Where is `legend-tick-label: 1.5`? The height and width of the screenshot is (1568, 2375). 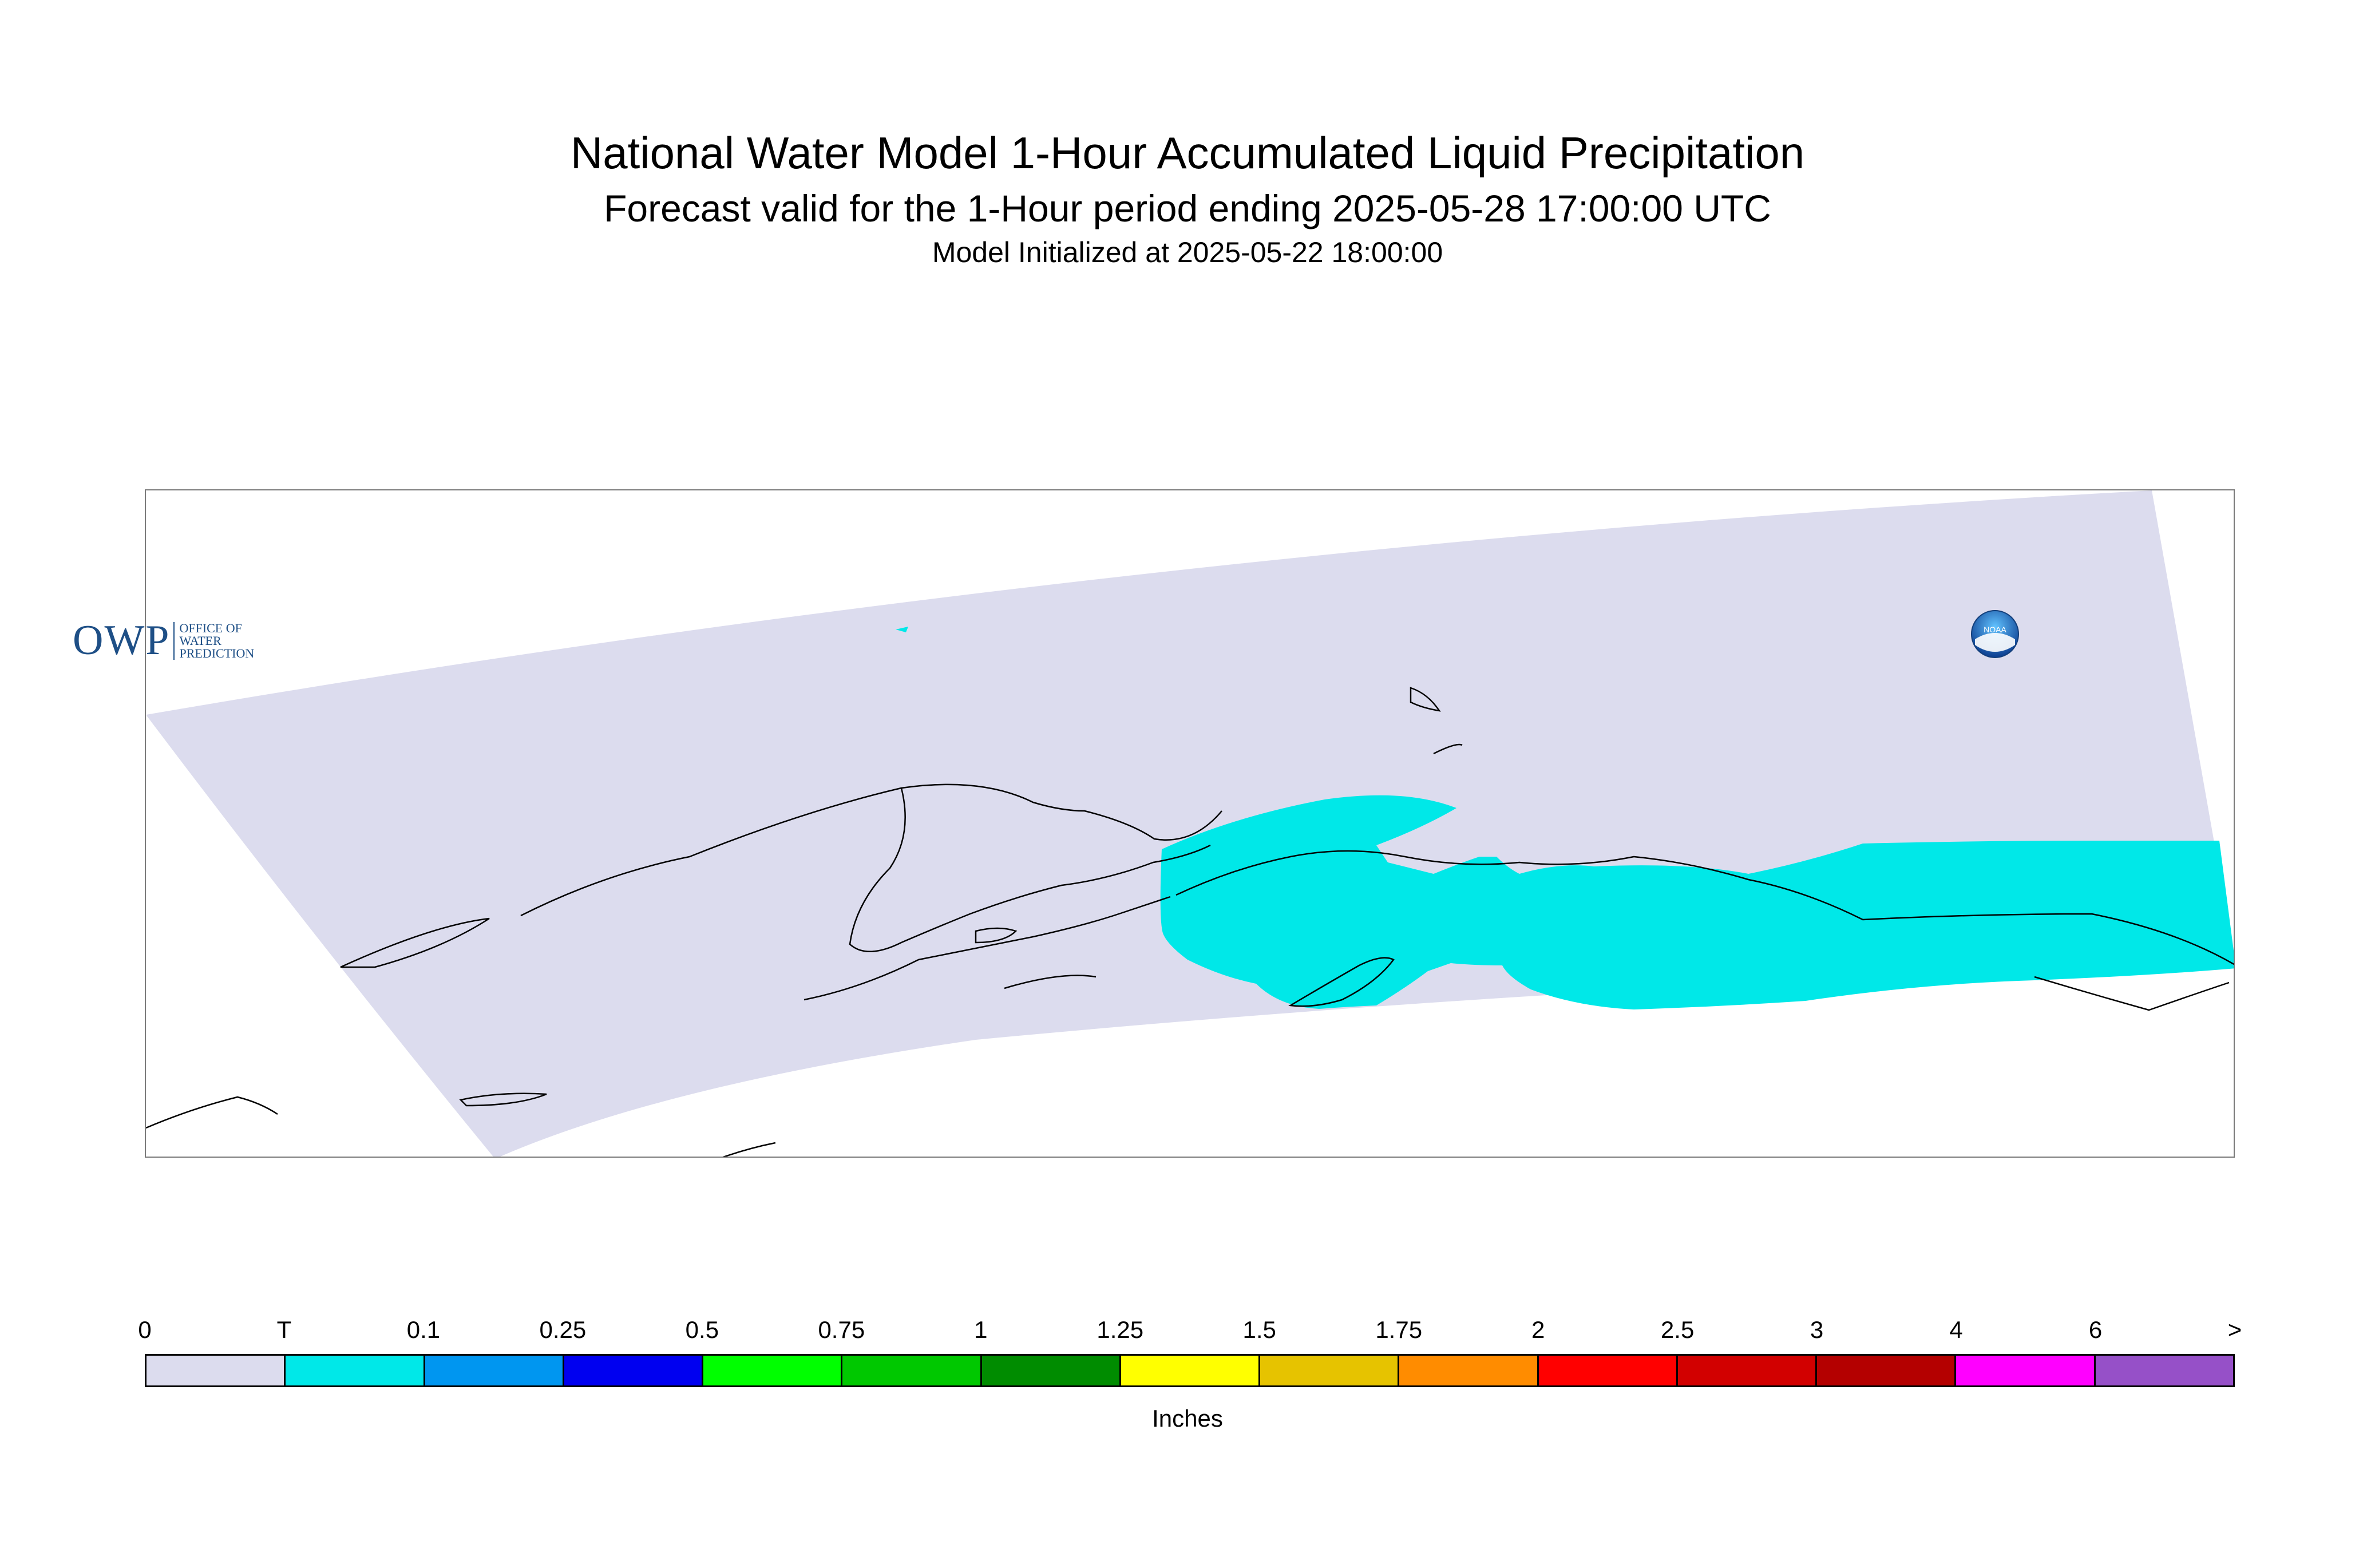
legend-tick-label: 1.5 is located at coordinates (1259, 1329).